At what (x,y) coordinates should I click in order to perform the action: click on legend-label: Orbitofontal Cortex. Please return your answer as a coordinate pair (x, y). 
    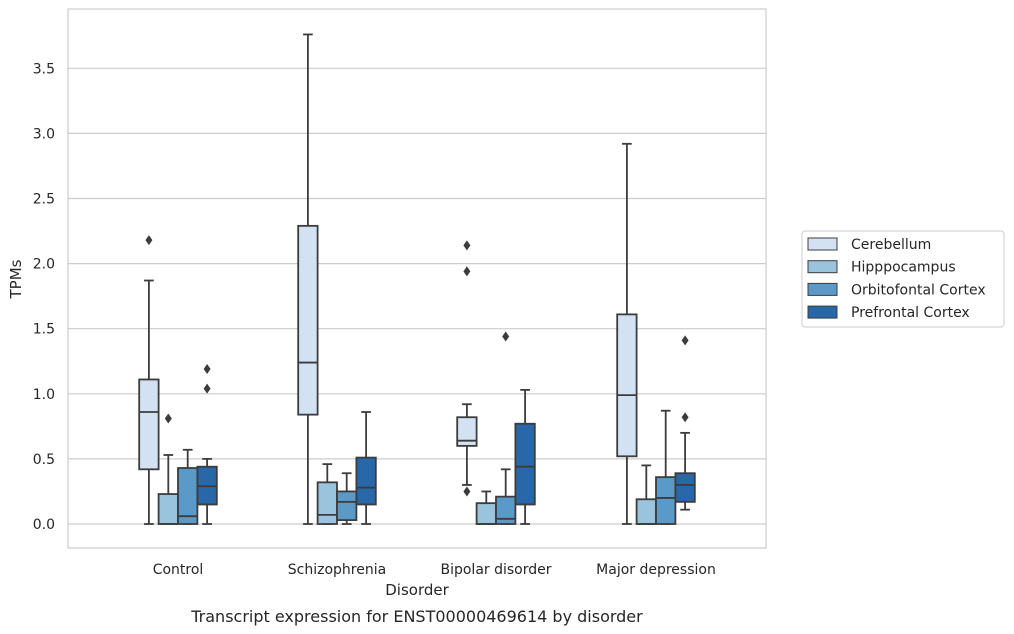
    Looking at the image, I should click on (918, 290).